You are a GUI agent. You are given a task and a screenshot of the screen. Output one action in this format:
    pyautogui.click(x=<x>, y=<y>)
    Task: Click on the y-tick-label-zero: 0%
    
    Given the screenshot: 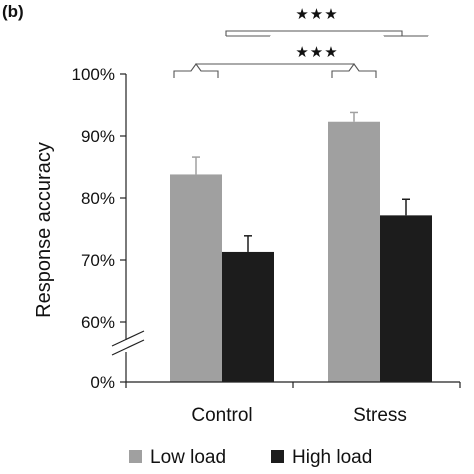 What is the action you would take?
    pyautogui.click(x=102, y=382)
    